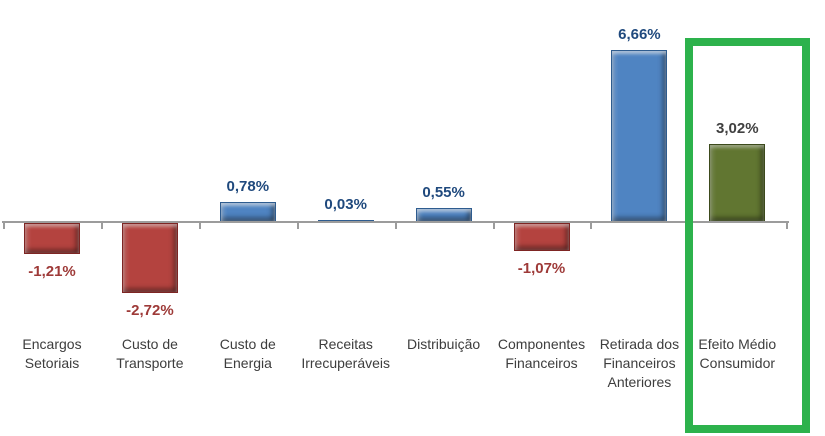  Describe the element at coordinates (149, 258) in the screenshot. I see `bar-custo-de-transporte` at that location.